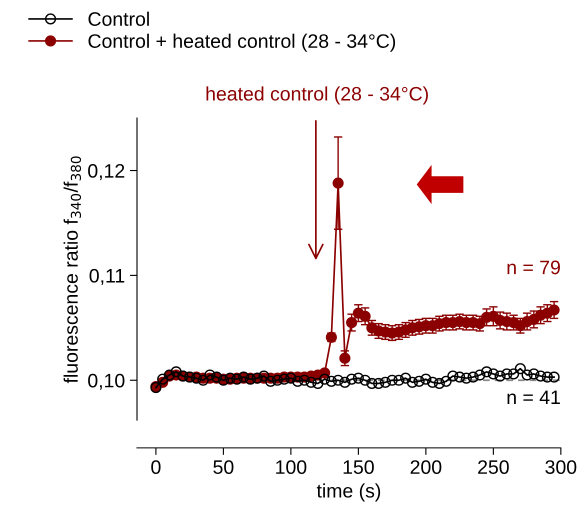  What do you see at coordinates (291, 467) in the screenshot?
I see `x-tick-label: 100` at bounding box center [291, 467].